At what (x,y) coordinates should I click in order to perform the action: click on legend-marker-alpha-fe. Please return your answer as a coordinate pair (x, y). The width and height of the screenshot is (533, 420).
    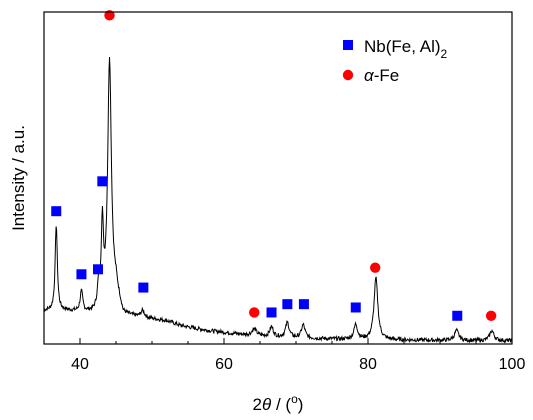
    Looking at the image, I should click on (348, 75).